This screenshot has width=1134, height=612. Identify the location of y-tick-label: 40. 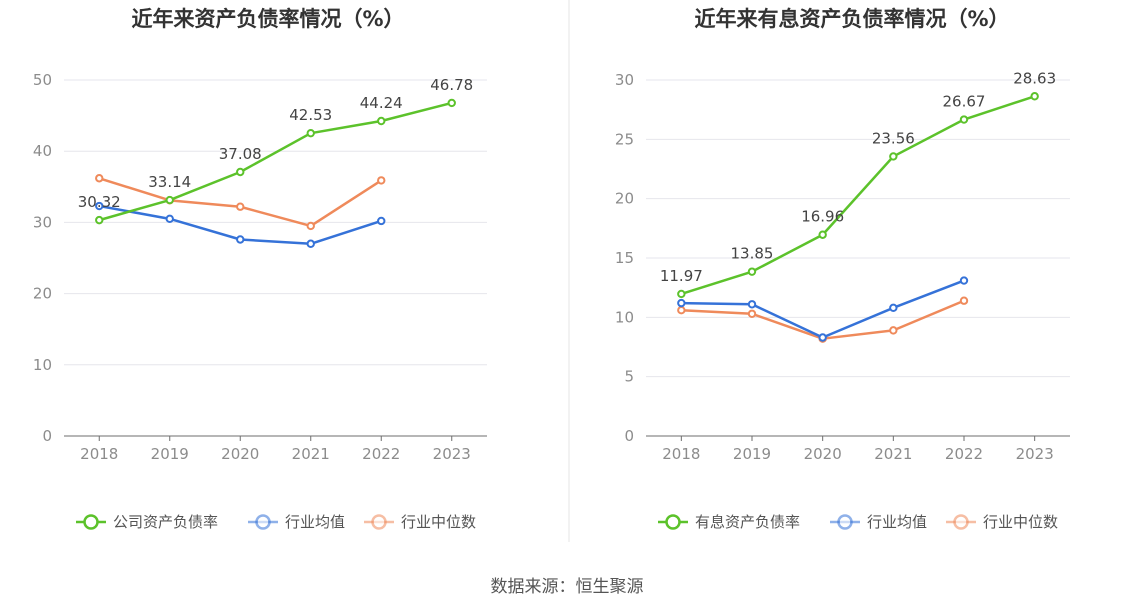
(42, 151).